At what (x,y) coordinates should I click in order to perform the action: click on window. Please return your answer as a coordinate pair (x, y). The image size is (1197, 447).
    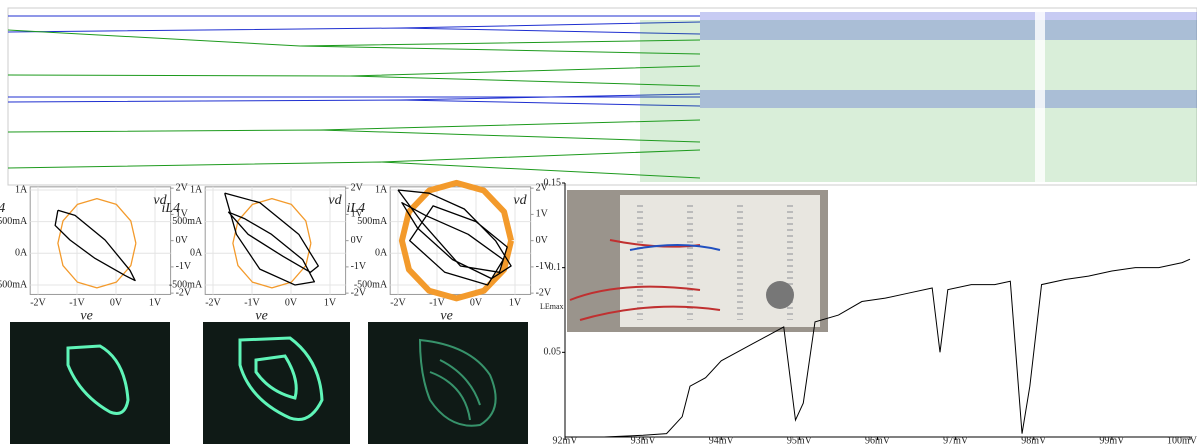
    Looking at the image, I should click on (1040, 97).